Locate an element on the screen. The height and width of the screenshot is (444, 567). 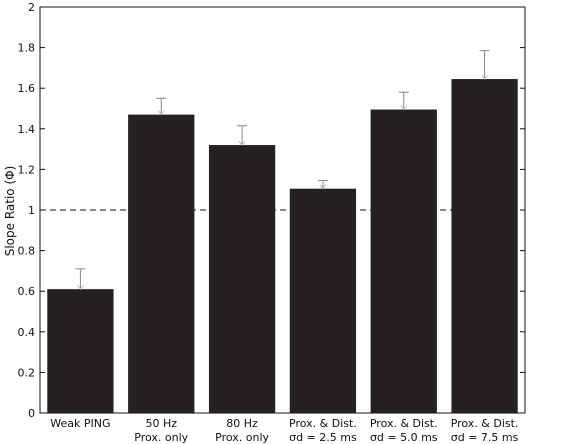
category-sublabel: σd = 2.5 ms is located at coordinates (323, 437).